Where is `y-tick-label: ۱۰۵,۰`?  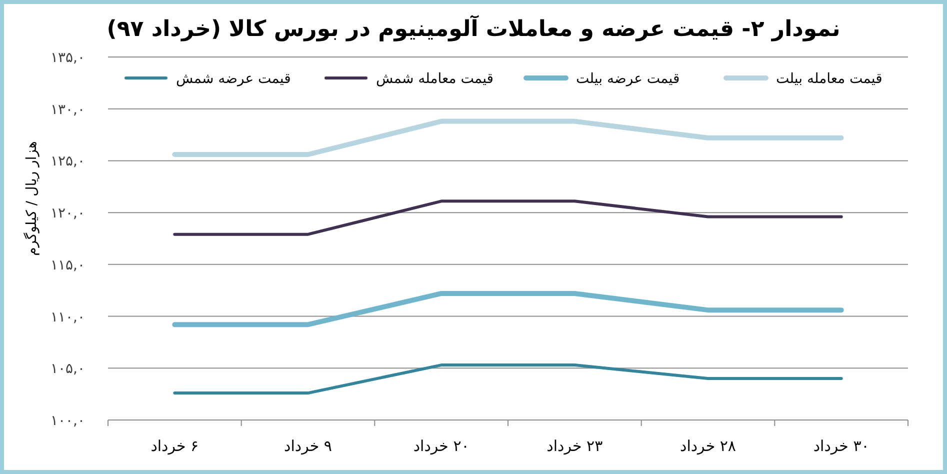
y-tick-label: ۱۰۵,۰ is located at coordinates (67, 369).